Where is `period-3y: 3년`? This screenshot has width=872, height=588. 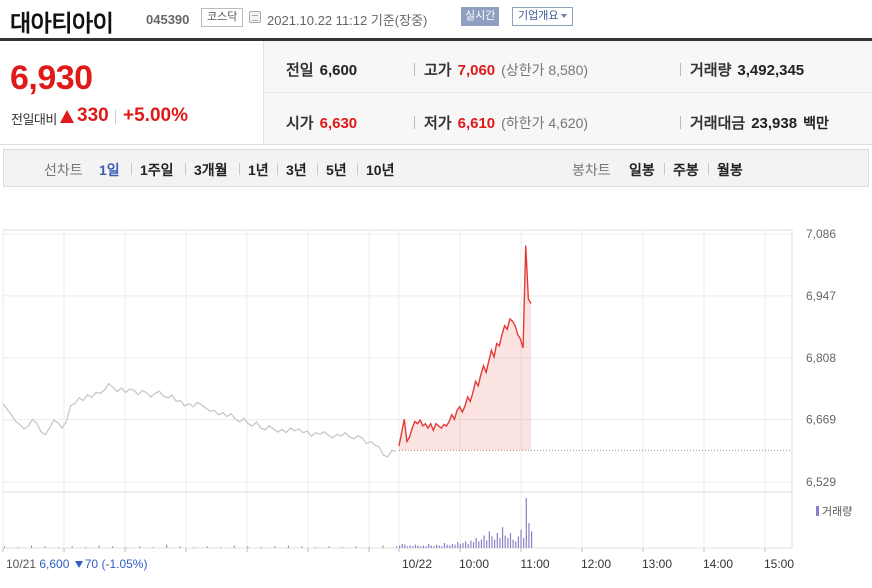
period-3y: 3년 is located at coordinates (296, 170).